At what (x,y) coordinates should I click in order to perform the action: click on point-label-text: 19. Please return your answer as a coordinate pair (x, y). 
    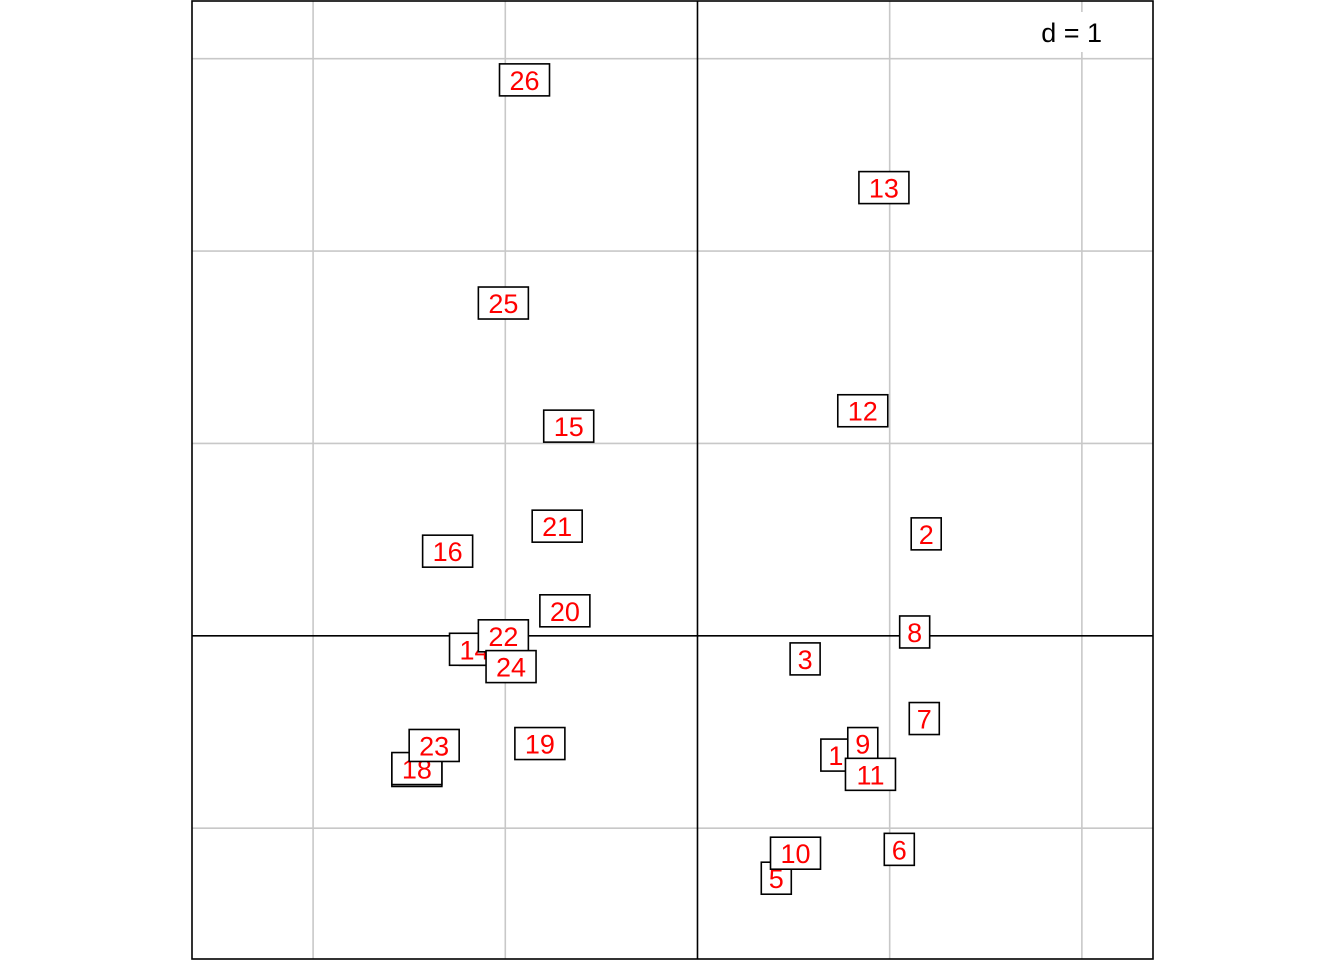
    Looking at the image, I should click on (540, 745).